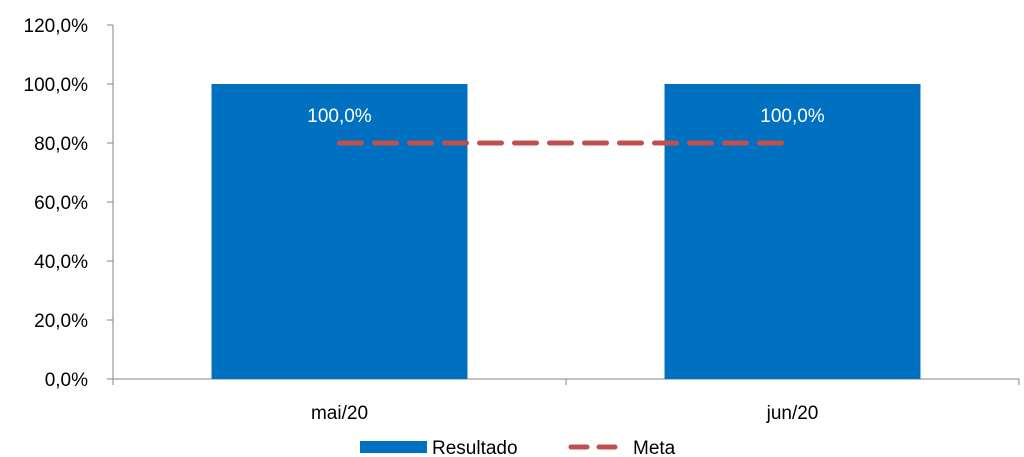 The image size is (1024, 457). I want to click on legend: Resultado Meta, so click(518, 447).